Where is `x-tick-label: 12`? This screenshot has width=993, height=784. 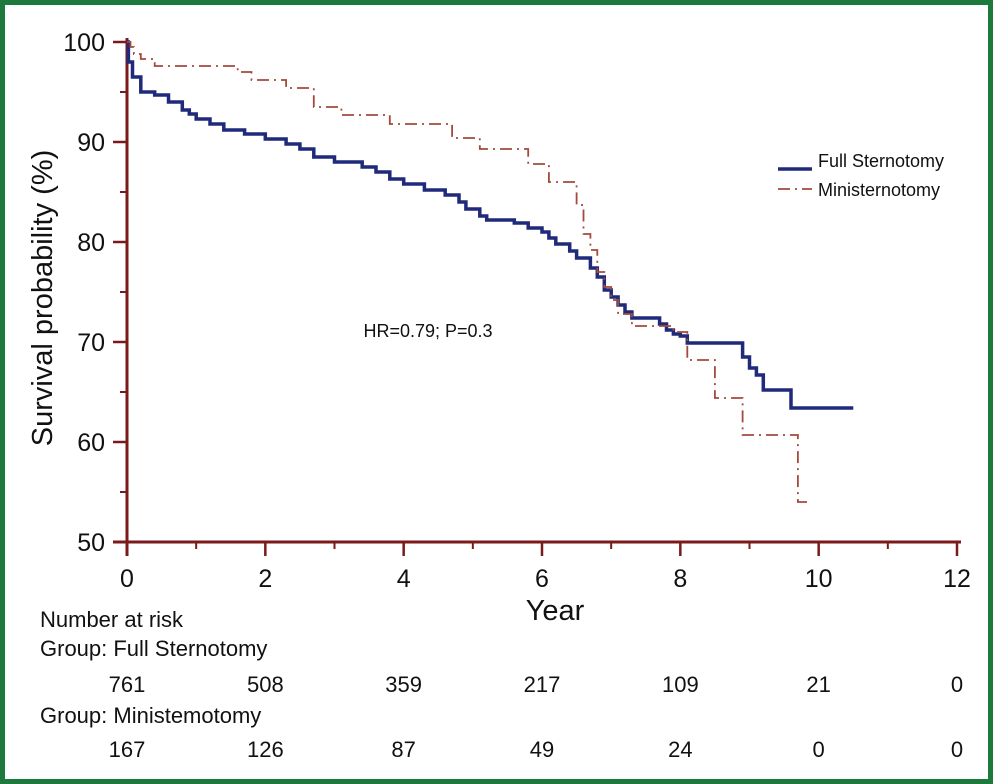
x-tick-label: 12 is located at coordinates (957, 579).